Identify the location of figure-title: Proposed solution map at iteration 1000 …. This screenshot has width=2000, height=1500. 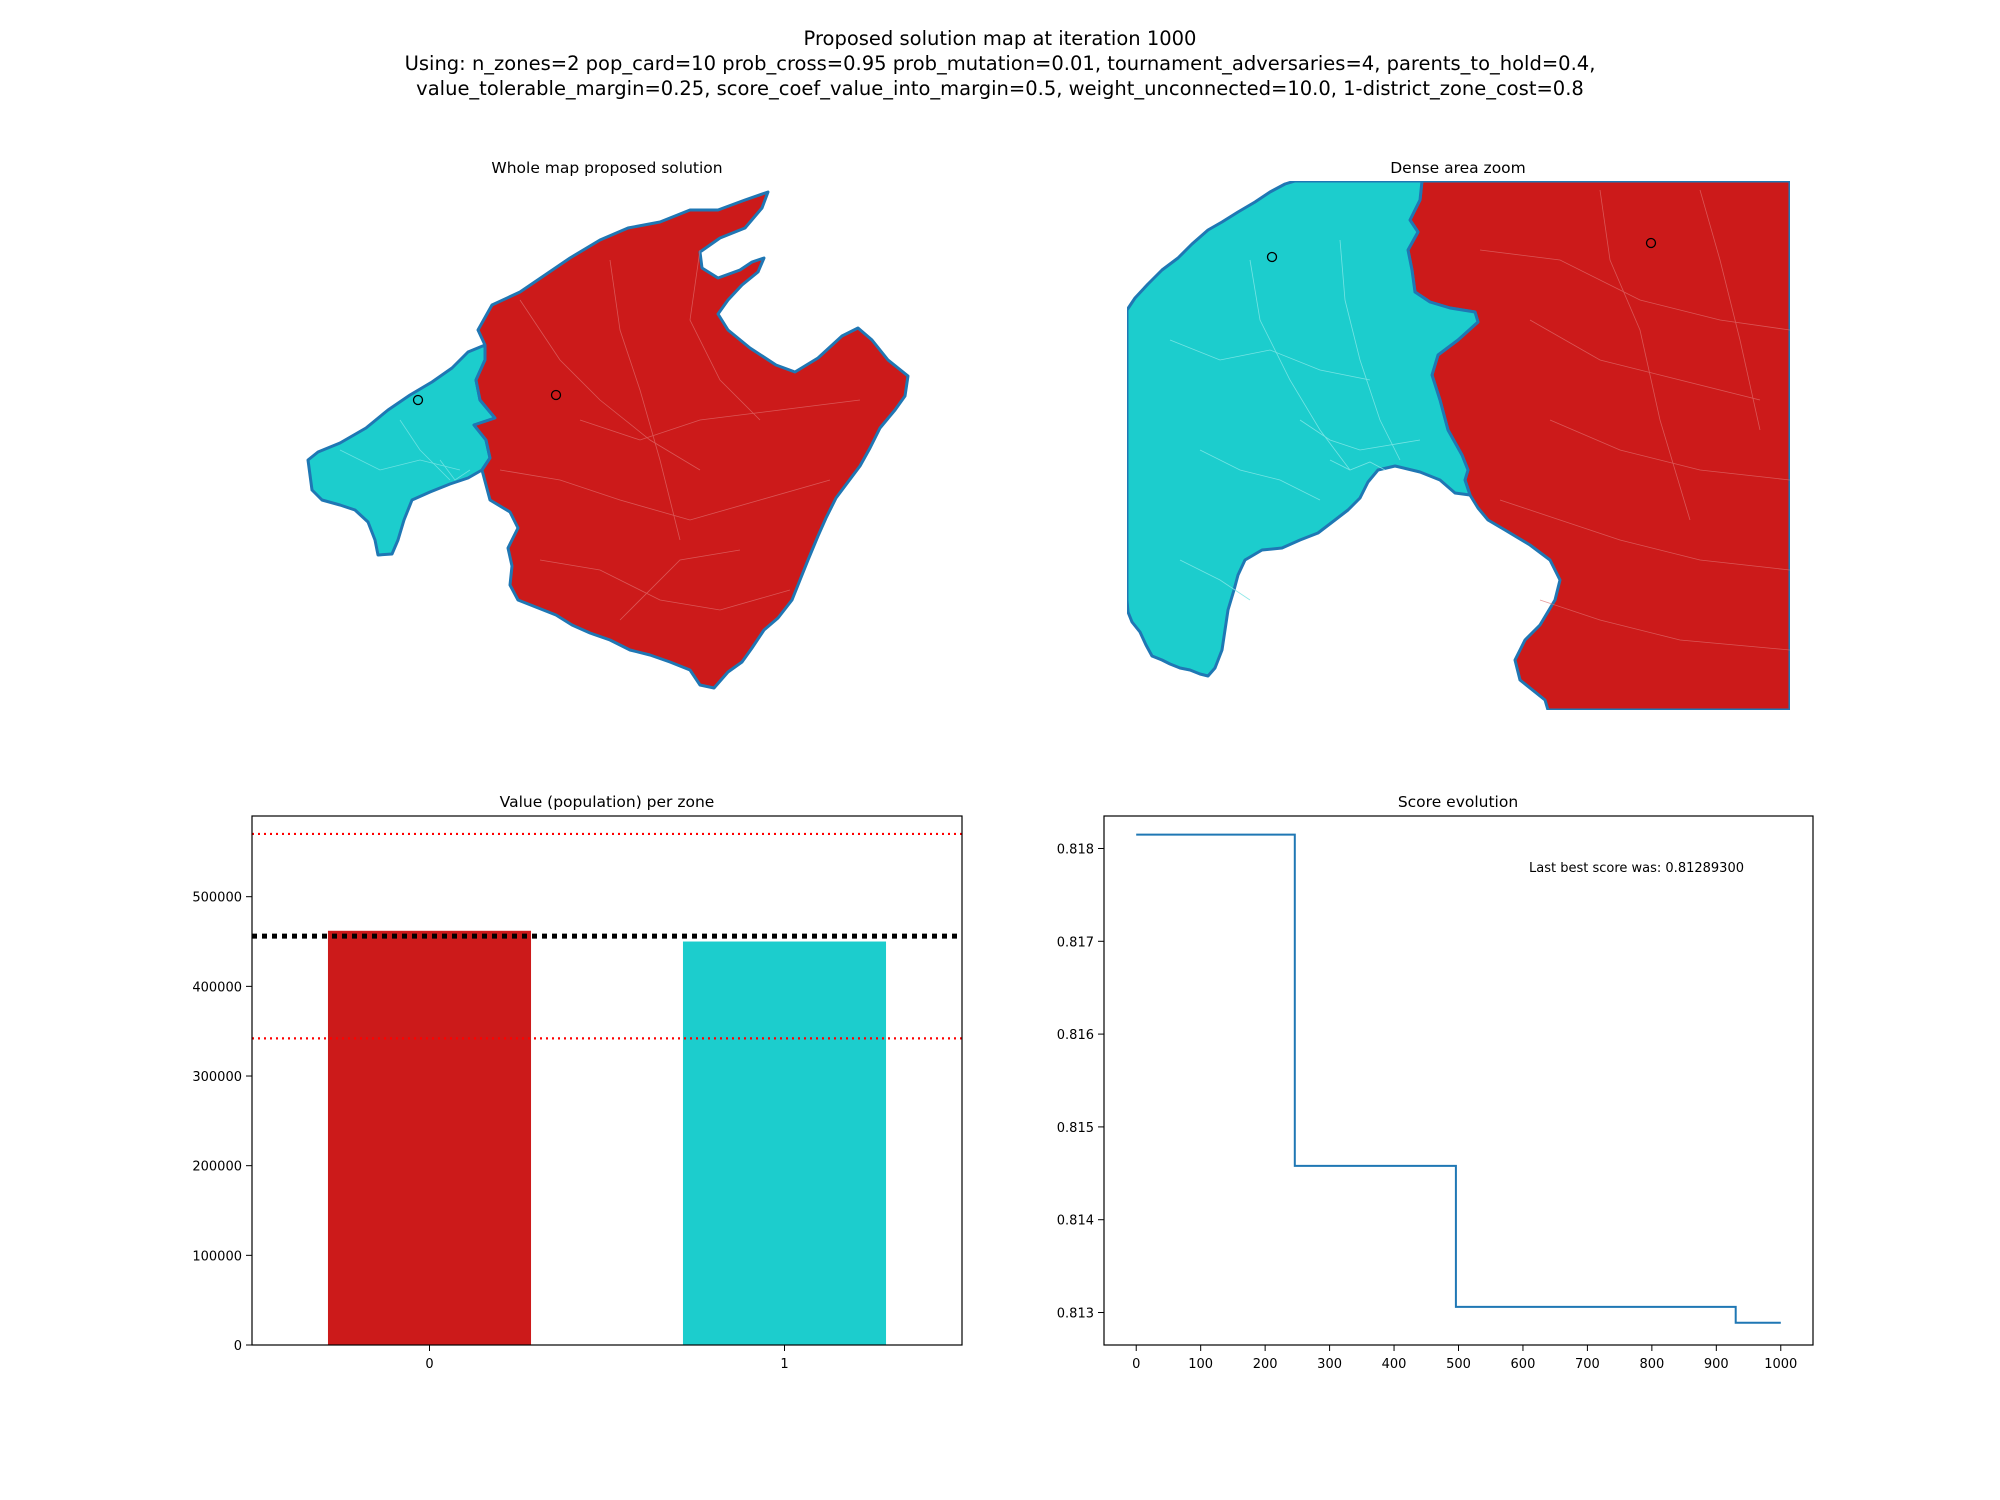
(1000, 63).